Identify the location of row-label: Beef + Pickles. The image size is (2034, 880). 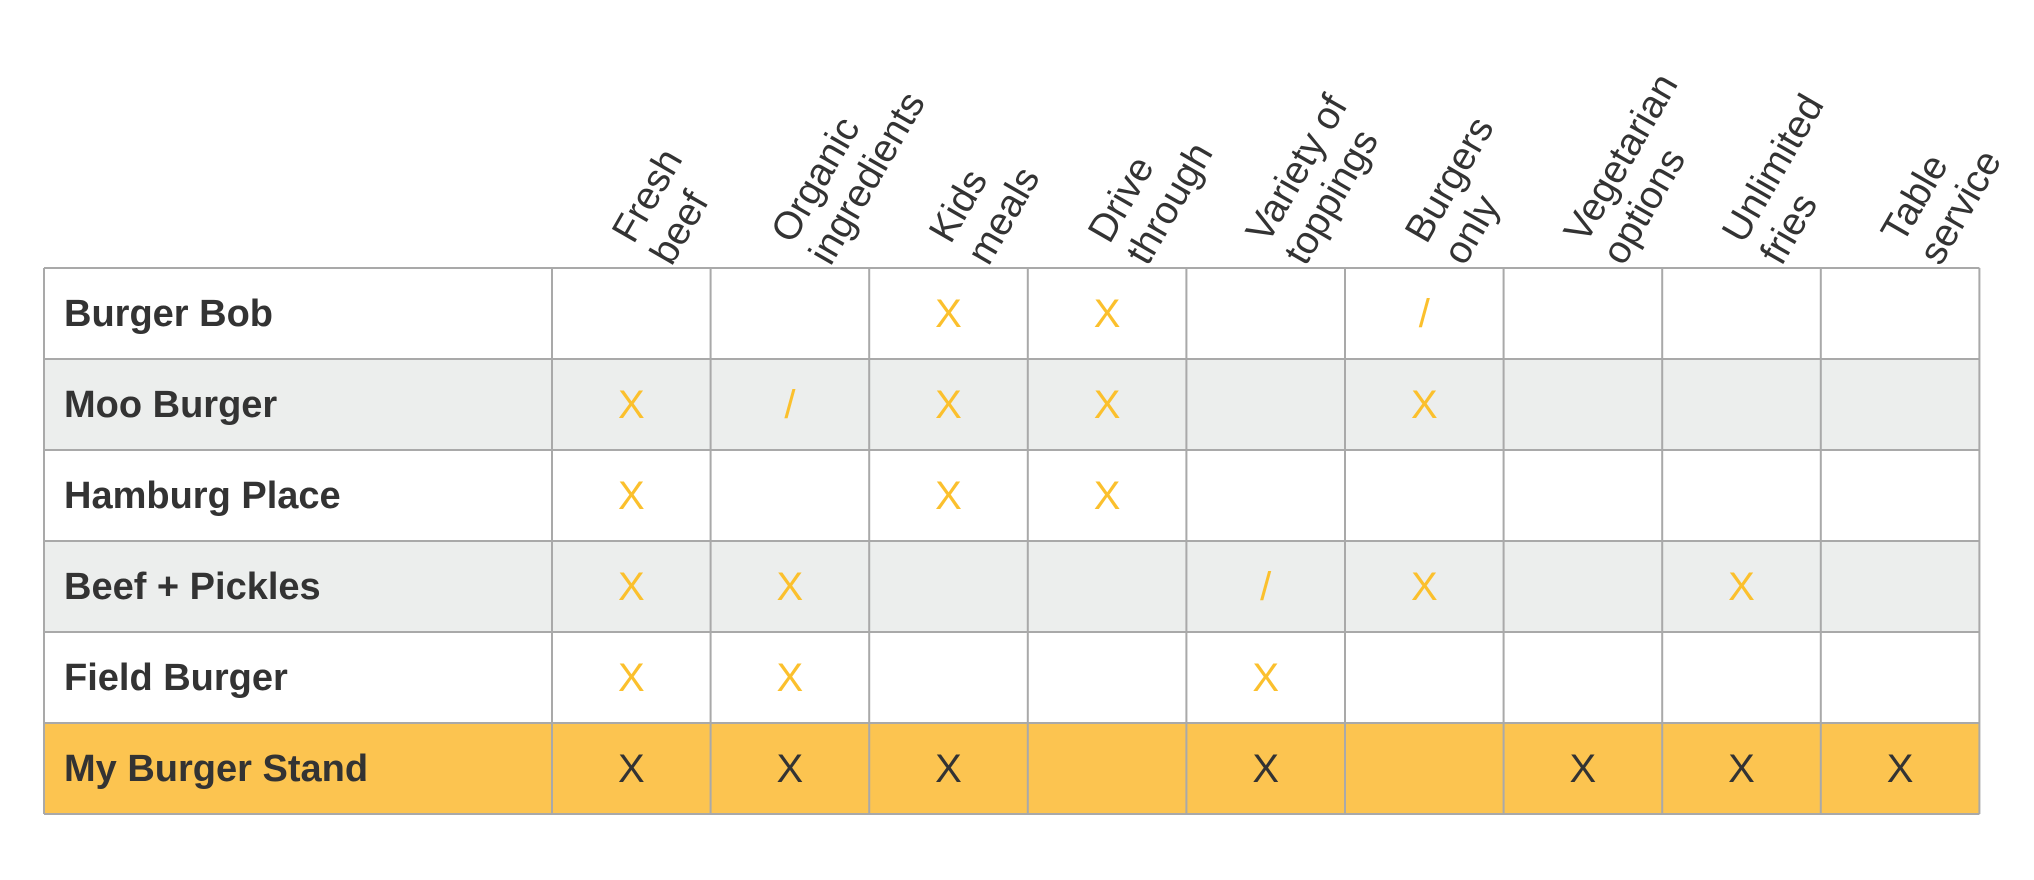
(192, 586).